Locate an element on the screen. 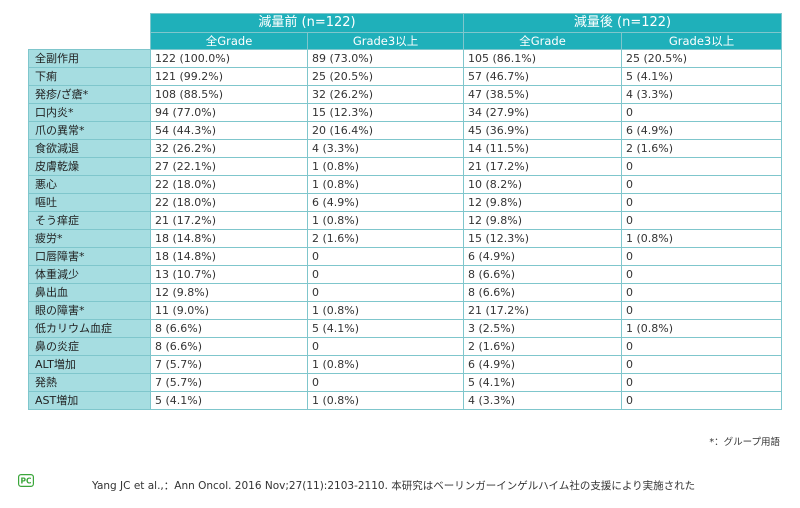 This screenshot has height=508, width=800. table-row: 鼻の炎症 8 (6.6%) 0 2 (1.6%) 0 is located at coordinates (405, 346).